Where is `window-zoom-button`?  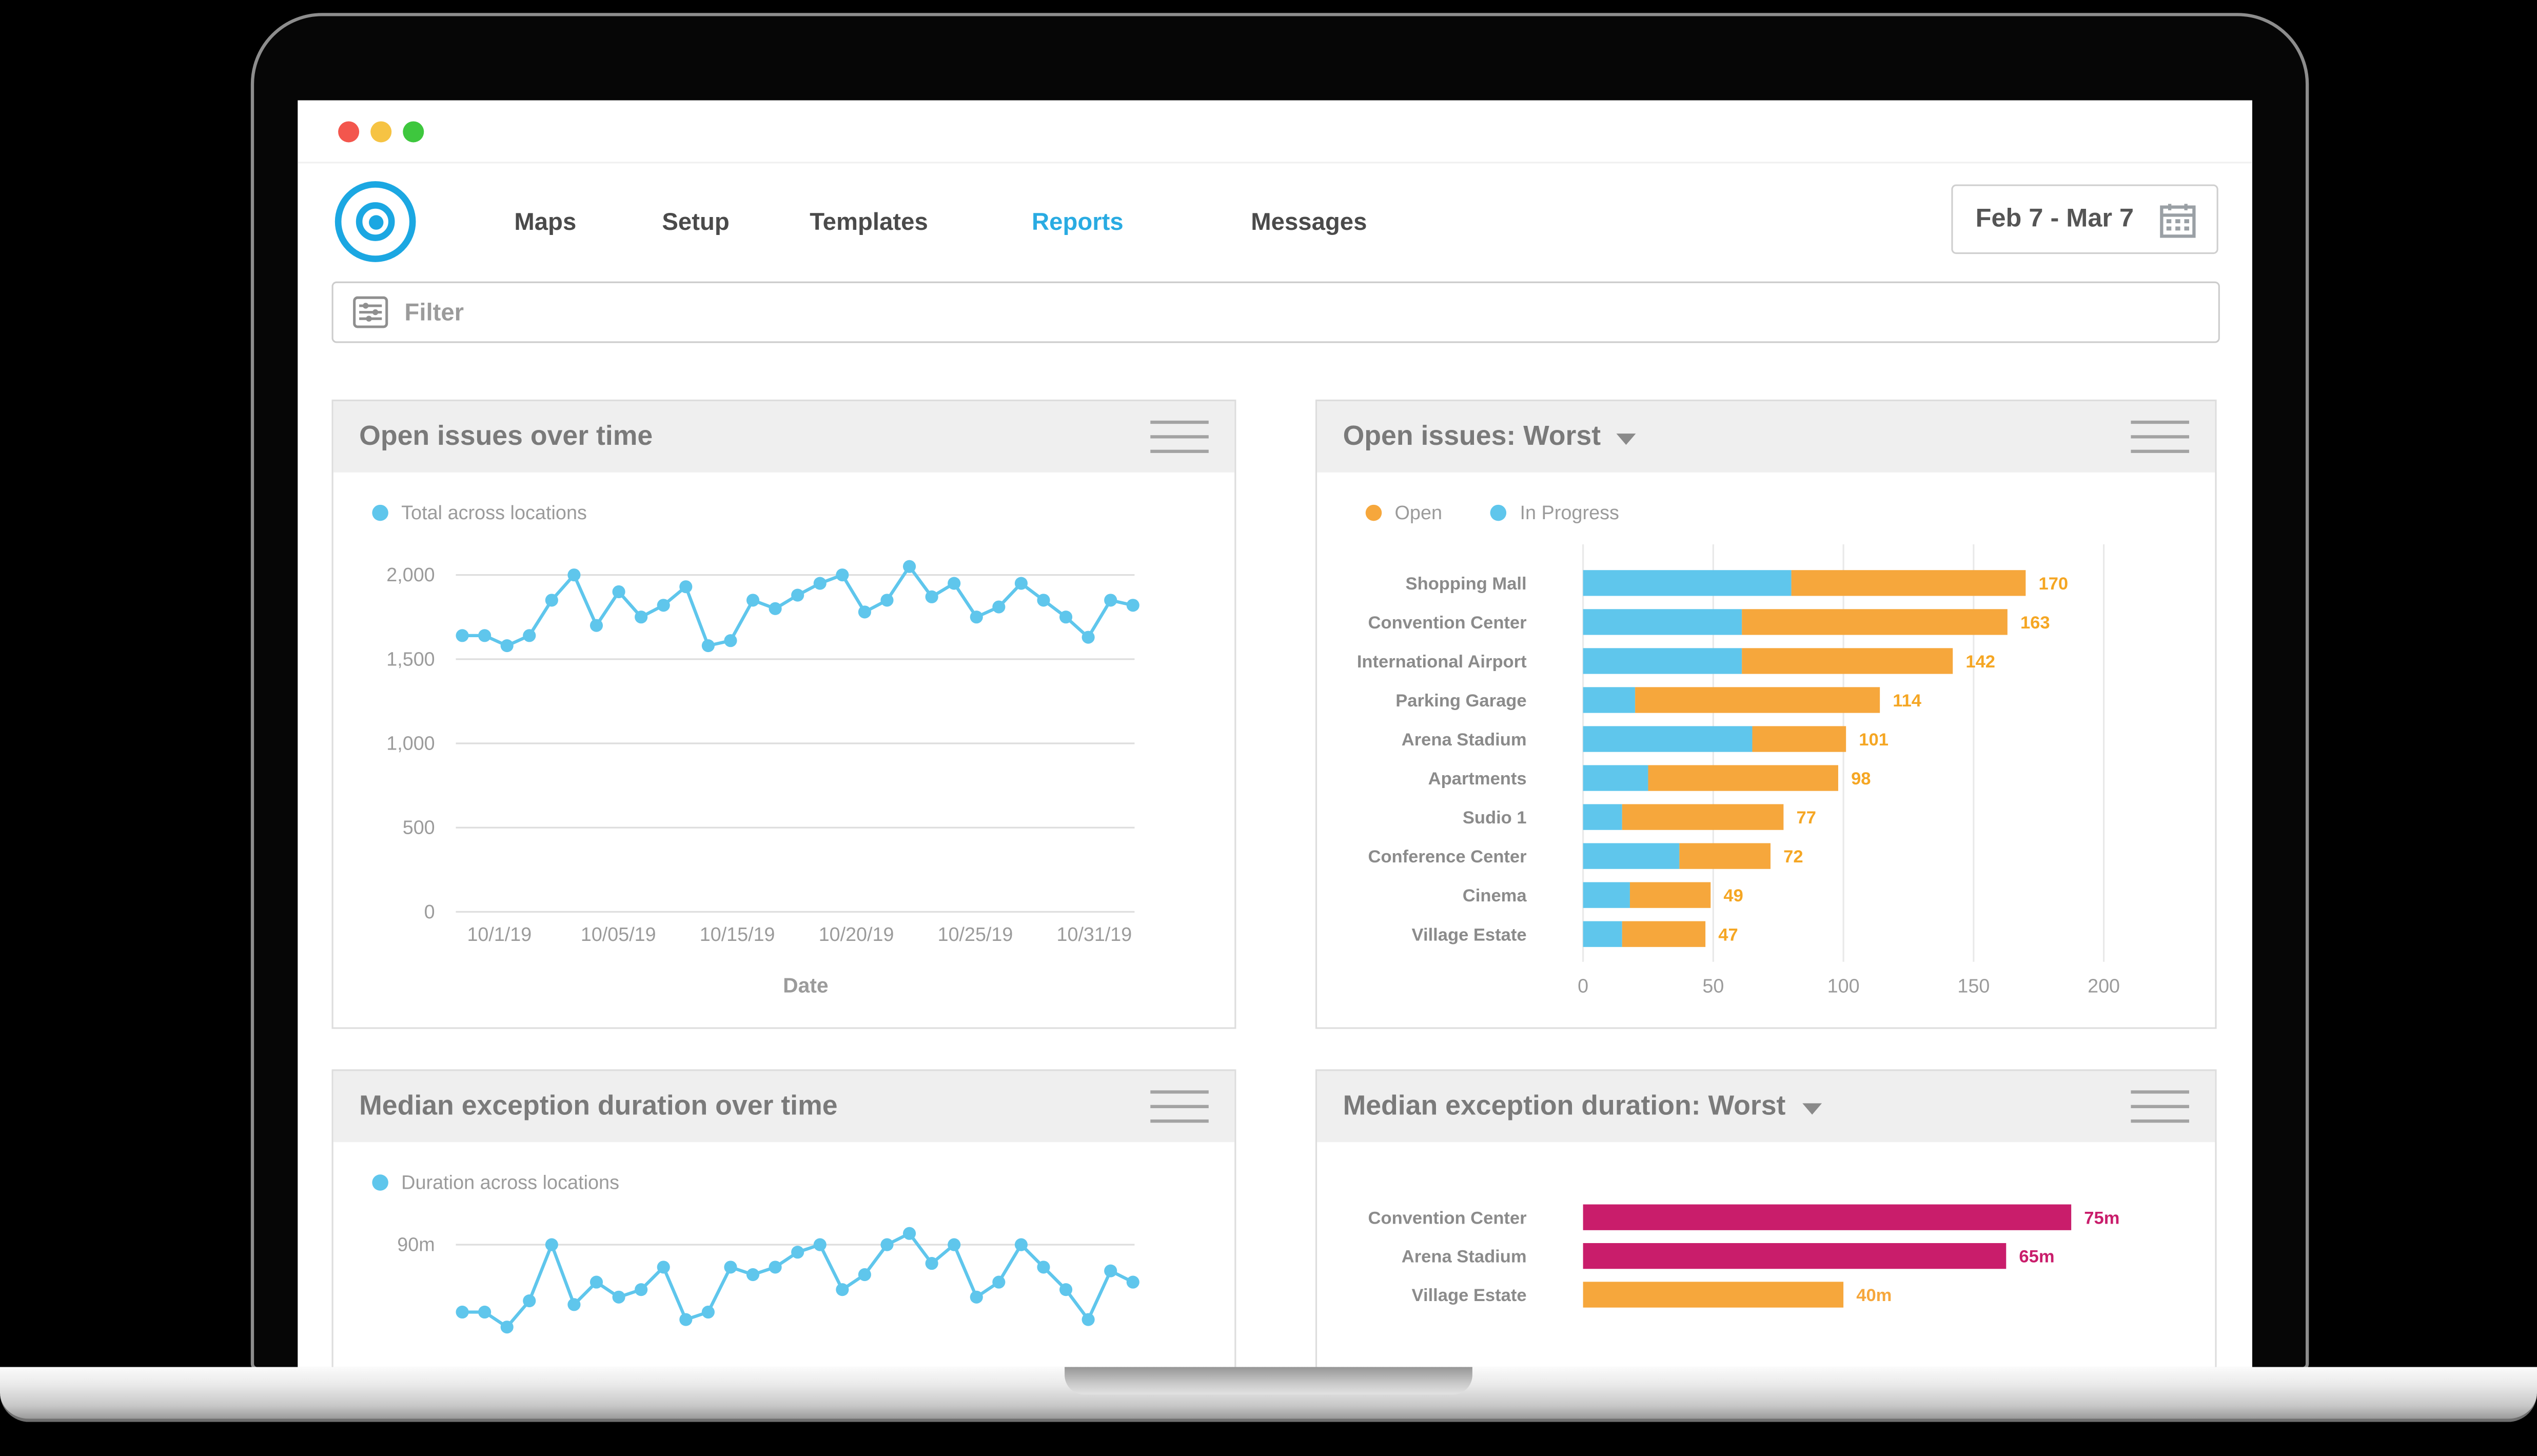 window-zoom-button is located at coordinates (413, 132).